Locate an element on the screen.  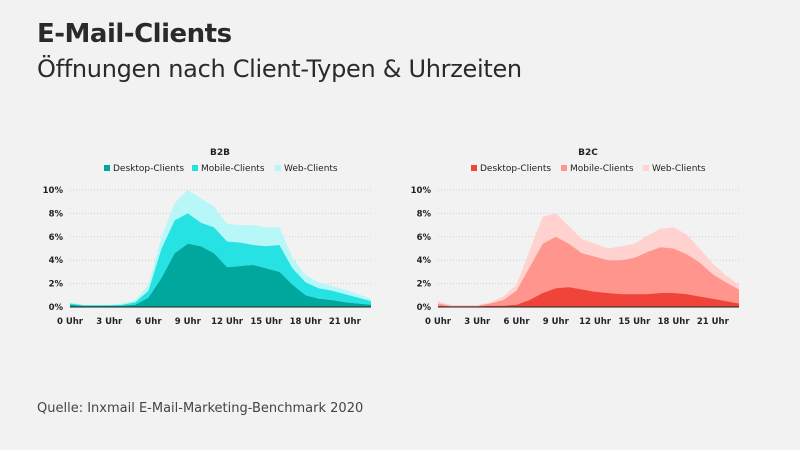
legend-item-b2b-0: Desktop-Clients is located at coordinates (144, 169).